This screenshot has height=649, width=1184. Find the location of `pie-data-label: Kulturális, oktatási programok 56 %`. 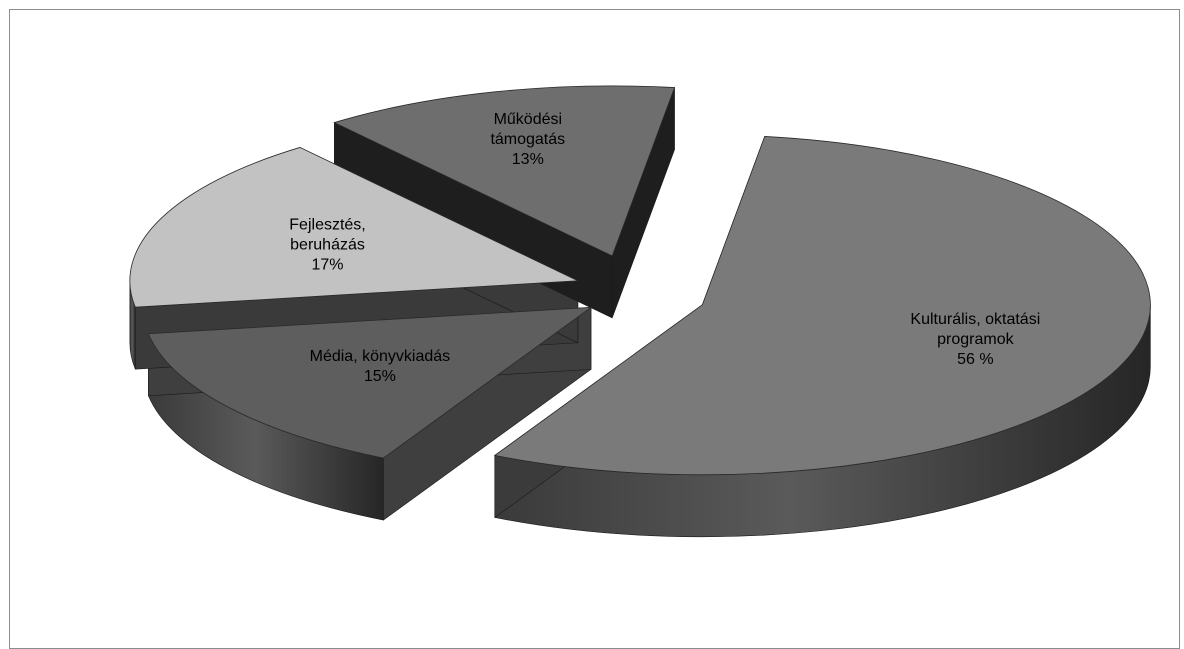

pie-data-label: Kulturális, oktatási programok 56 % is located at coordinates (975, 339).